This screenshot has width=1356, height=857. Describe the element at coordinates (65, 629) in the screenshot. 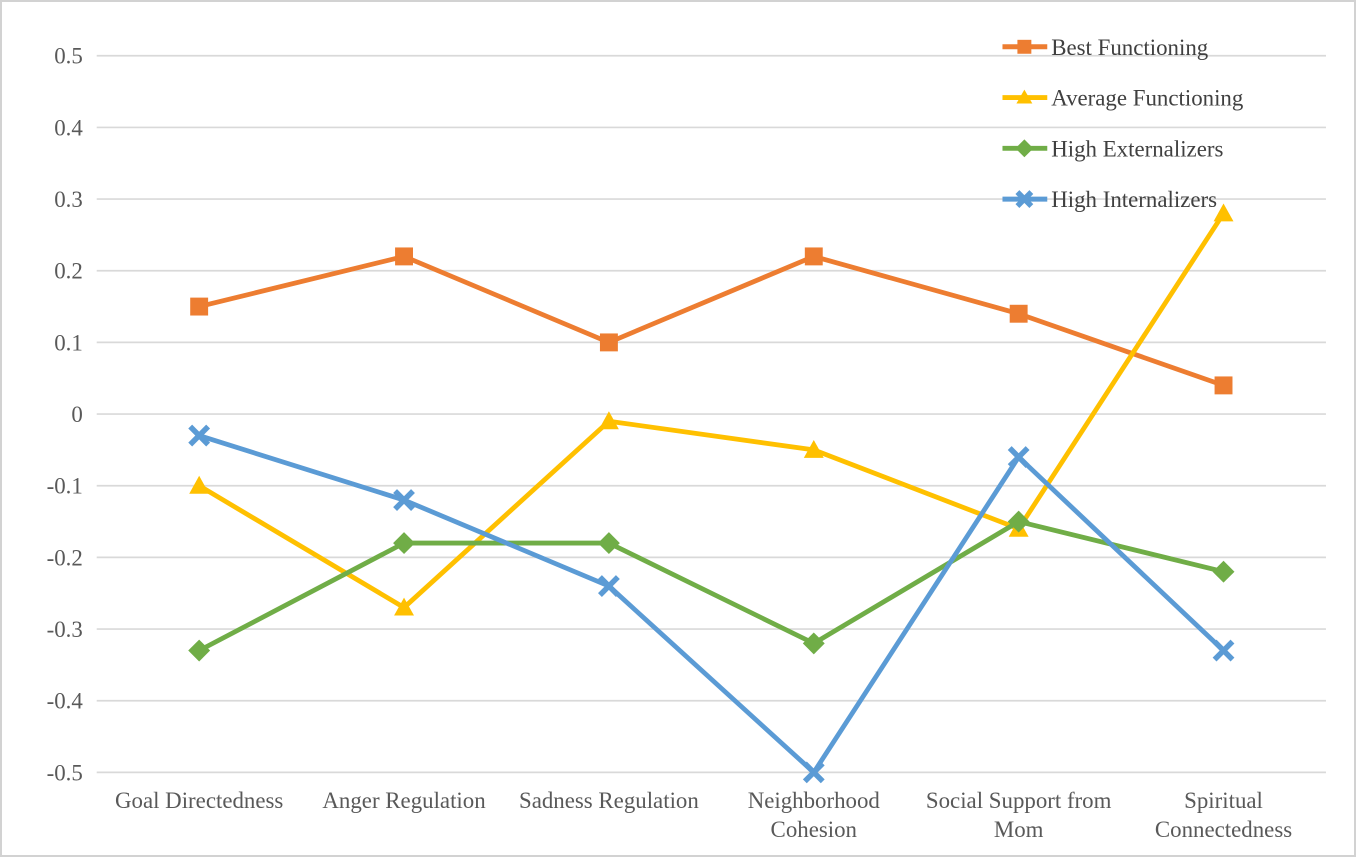

I see `y-axis-tick-label: -0.3` at that location.